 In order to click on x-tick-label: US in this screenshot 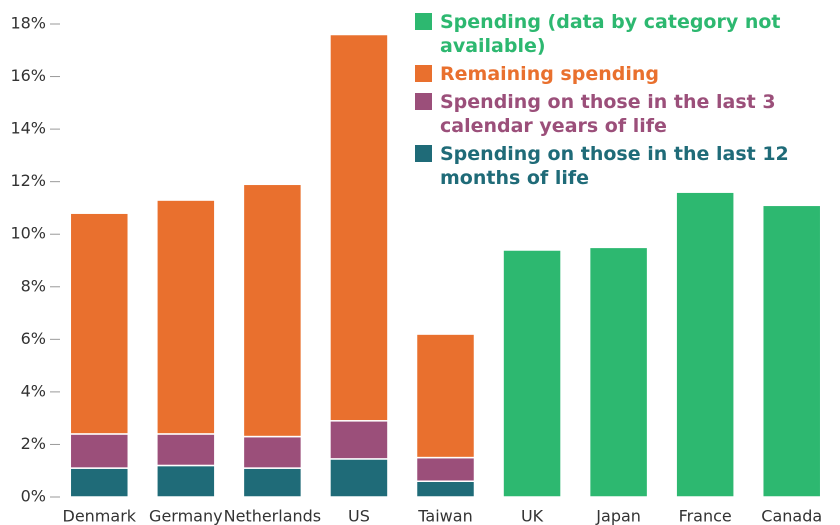, I will do `click(359, 516)`.